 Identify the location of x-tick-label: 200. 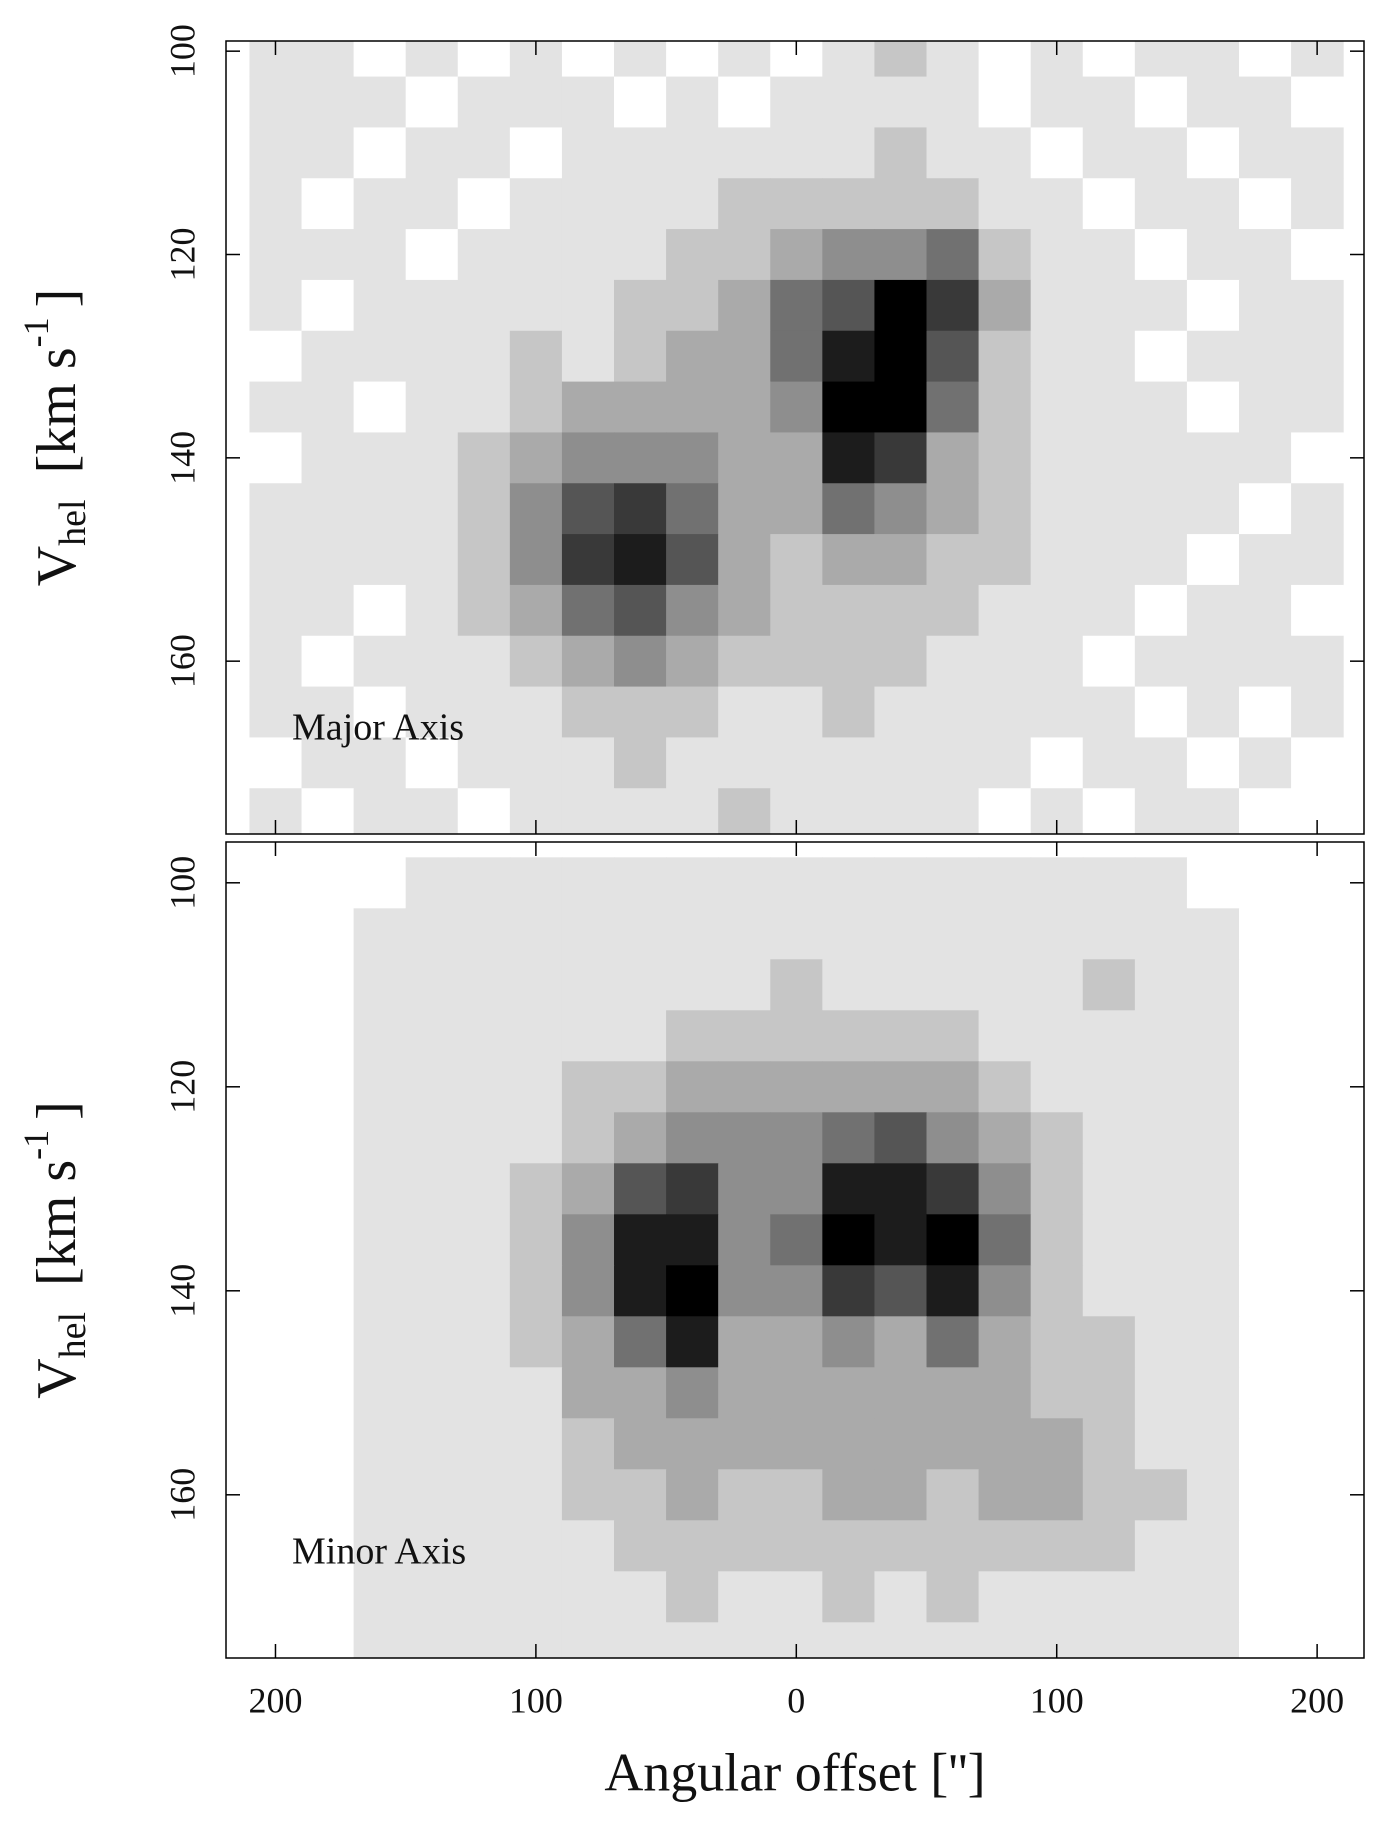
(275, 1700).